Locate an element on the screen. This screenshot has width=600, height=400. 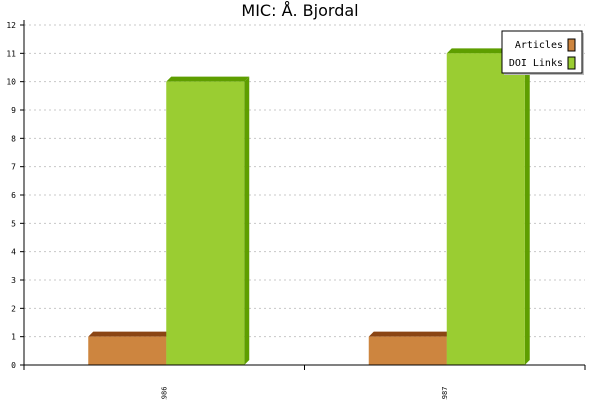
legend-label: Articles is located at coordinates (539, 45).